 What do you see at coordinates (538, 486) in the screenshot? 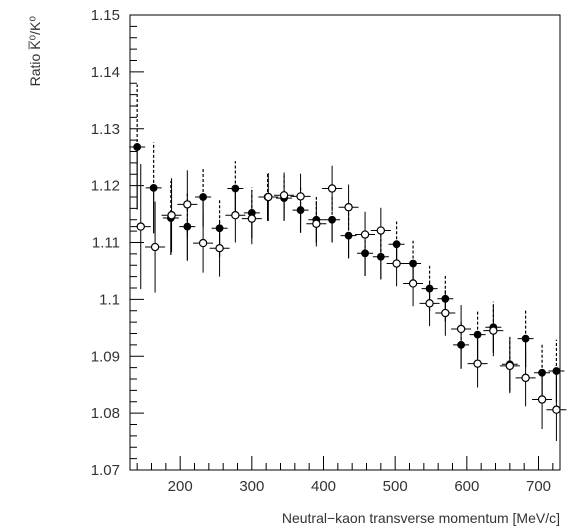
I see `x-tick-label: 700` at bounding box center [538, 486].